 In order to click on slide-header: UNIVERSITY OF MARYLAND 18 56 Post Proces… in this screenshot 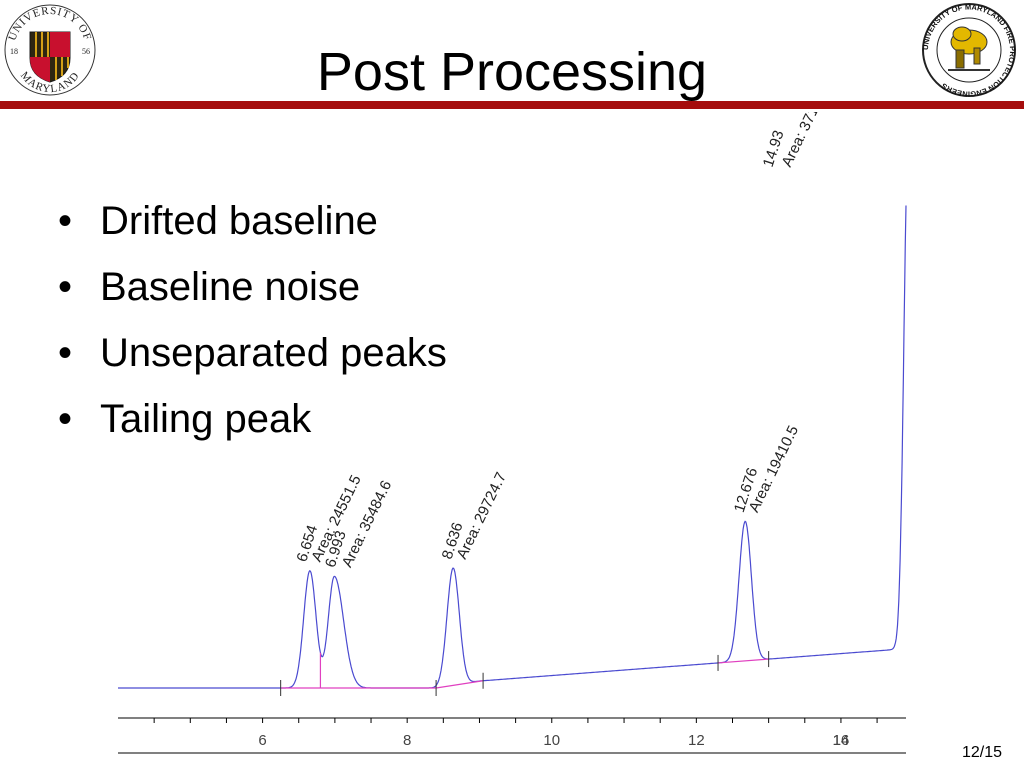, I will do `click(512, 56)`.